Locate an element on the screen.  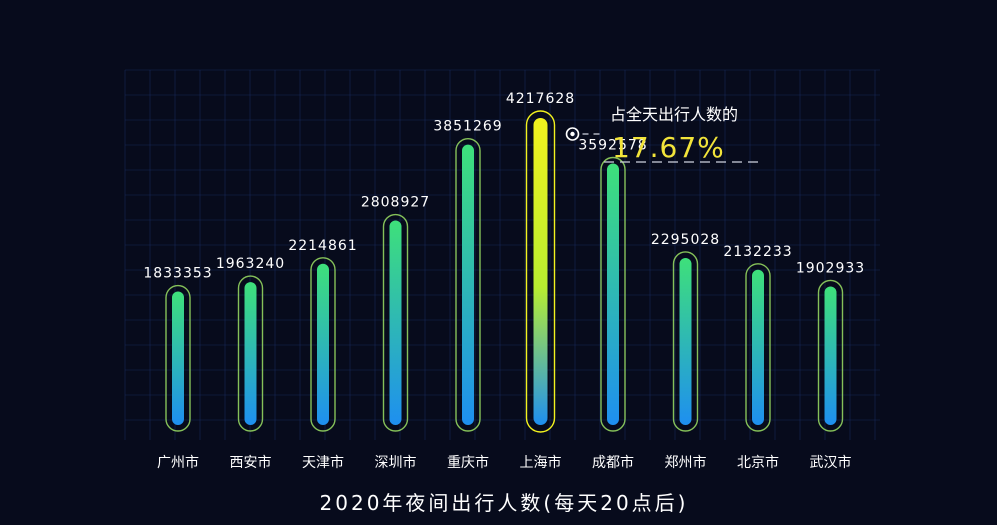
pointer-ring is located at coordinates (572, 134).